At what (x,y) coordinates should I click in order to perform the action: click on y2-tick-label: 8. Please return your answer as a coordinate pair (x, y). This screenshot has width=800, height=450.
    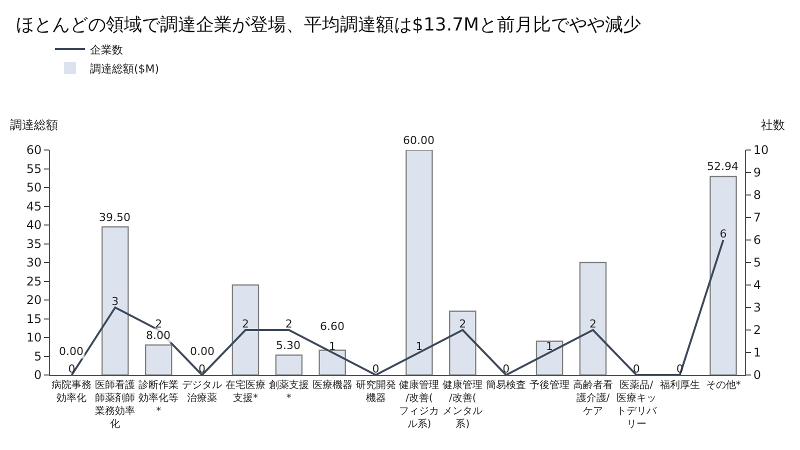
    Looking at the image, I should click on (757, 195).